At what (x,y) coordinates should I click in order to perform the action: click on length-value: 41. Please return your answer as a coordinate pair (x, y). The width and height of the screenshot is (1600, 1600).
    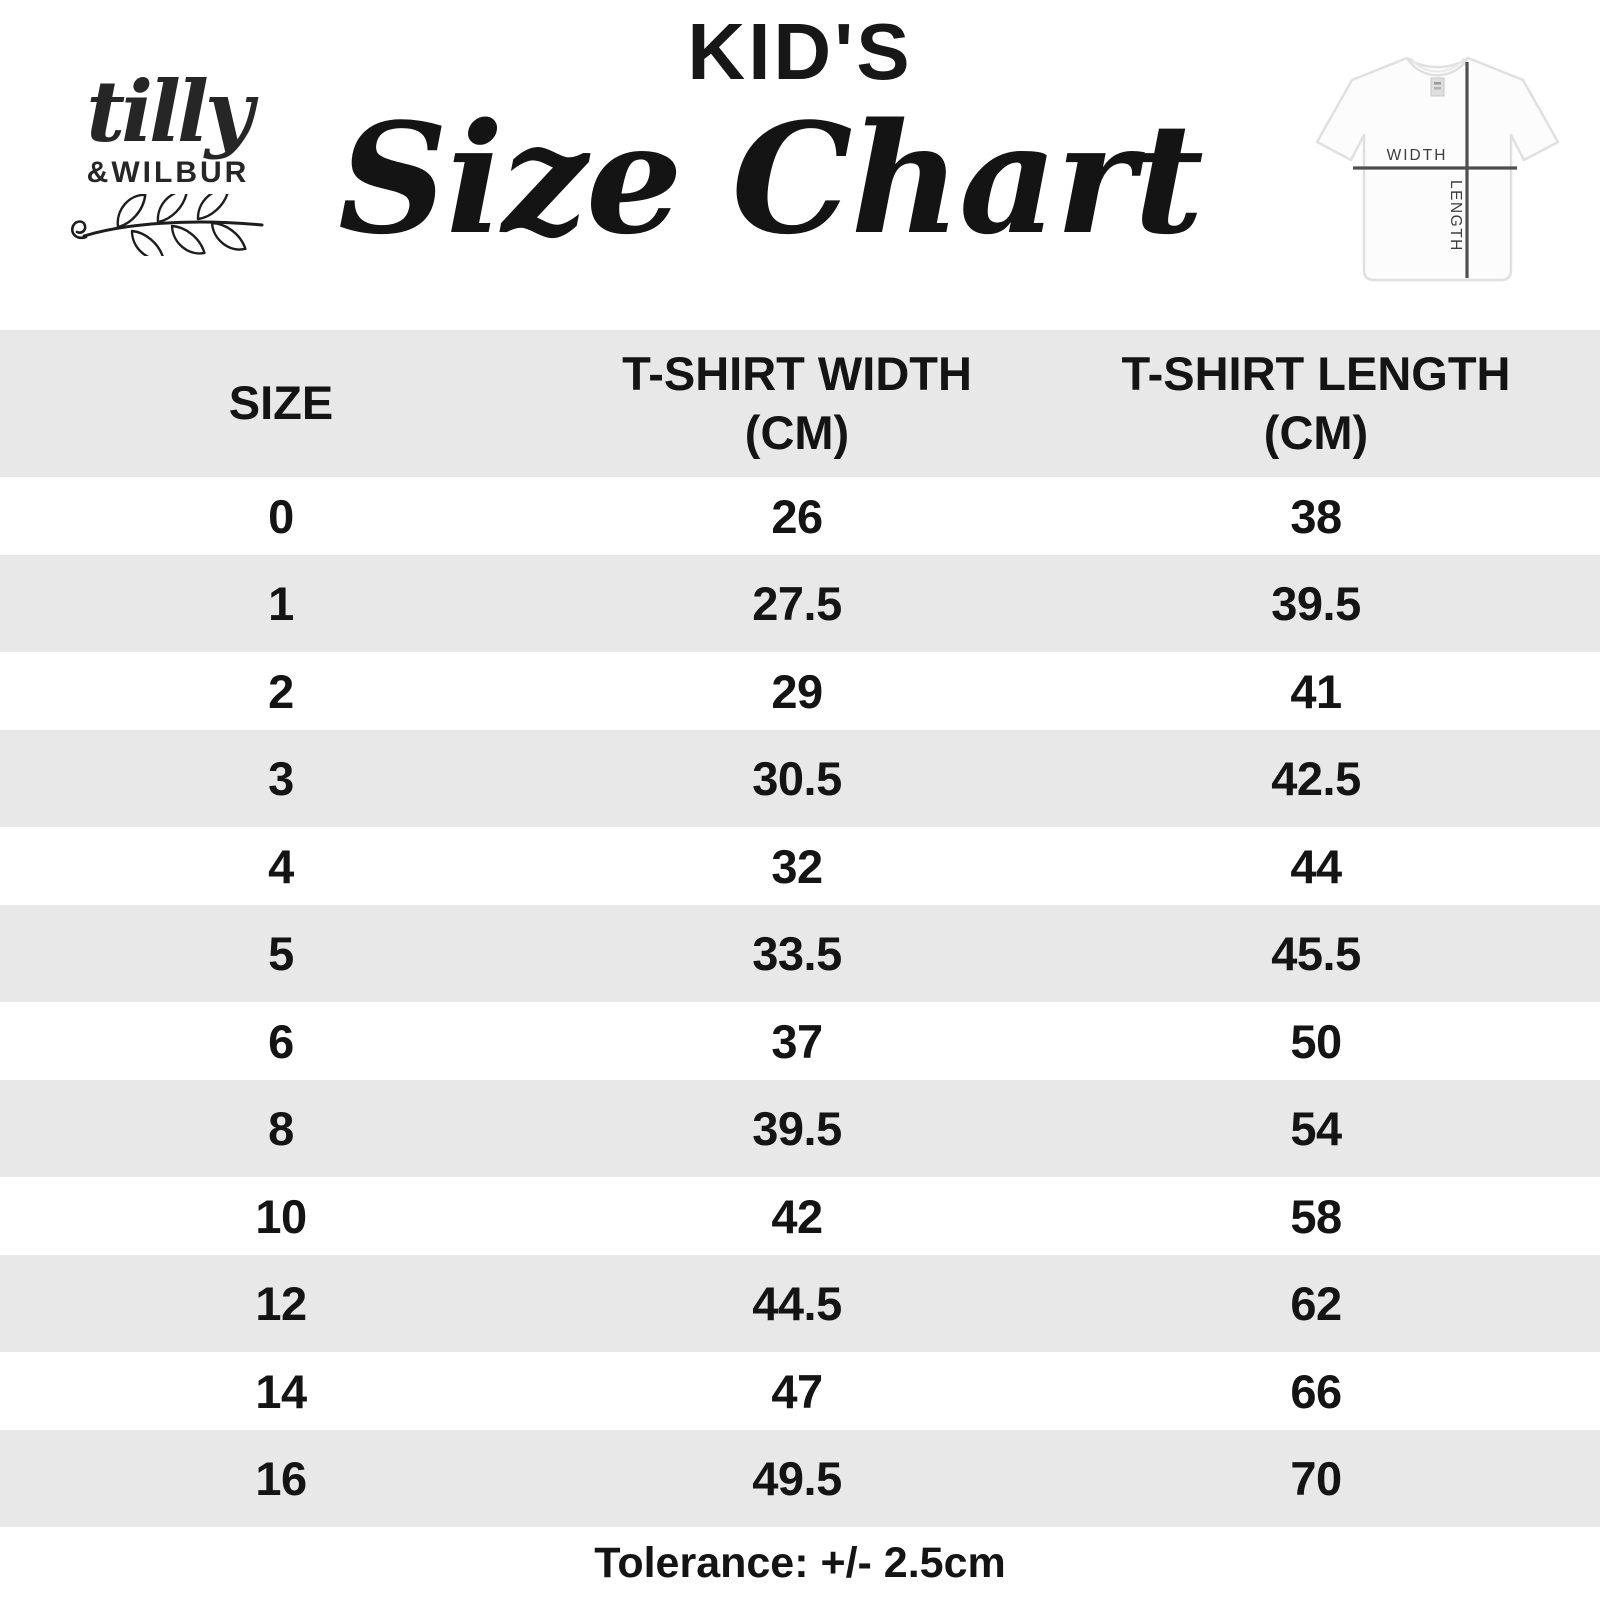
    Looking at the image, I should click on (1316, 691).